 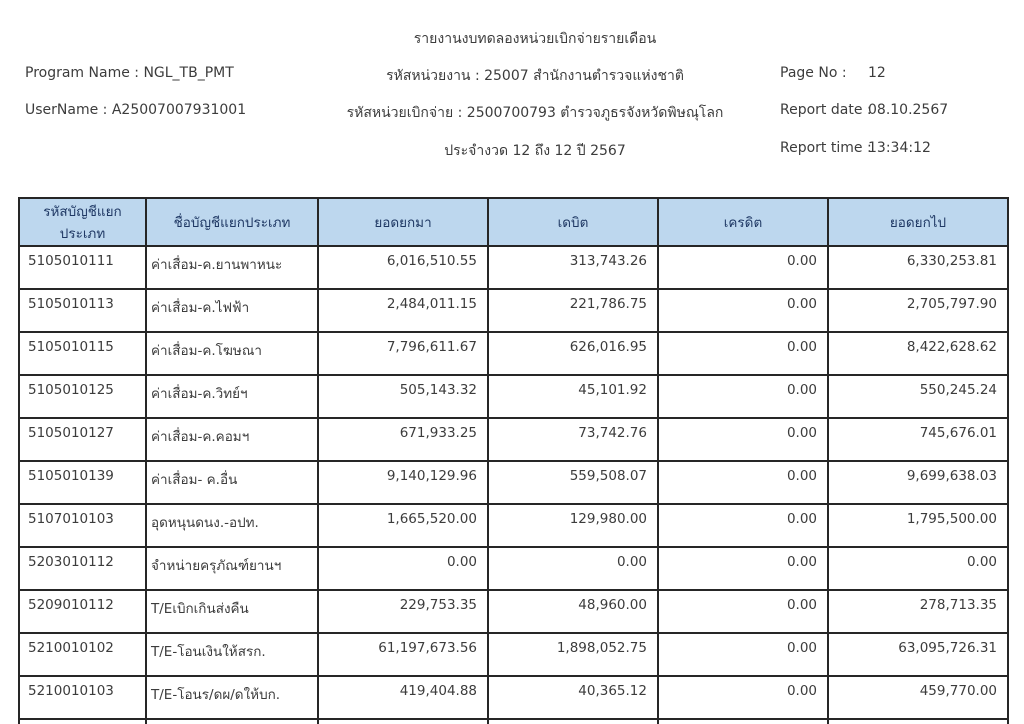 I want to click on closing-balance-cell: 8,422,628.62, so click(x=918, y=353).